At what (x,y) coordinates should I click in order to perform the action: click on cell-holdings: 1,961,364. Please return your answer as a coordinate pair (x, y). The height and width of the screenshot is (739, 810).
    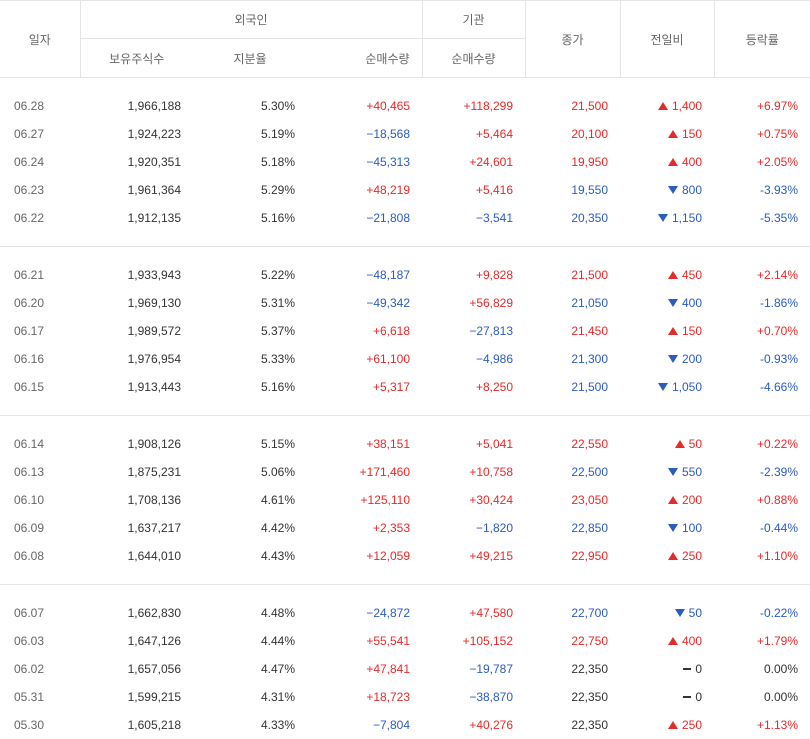
    Looking at the image, I should click on (136, 190).